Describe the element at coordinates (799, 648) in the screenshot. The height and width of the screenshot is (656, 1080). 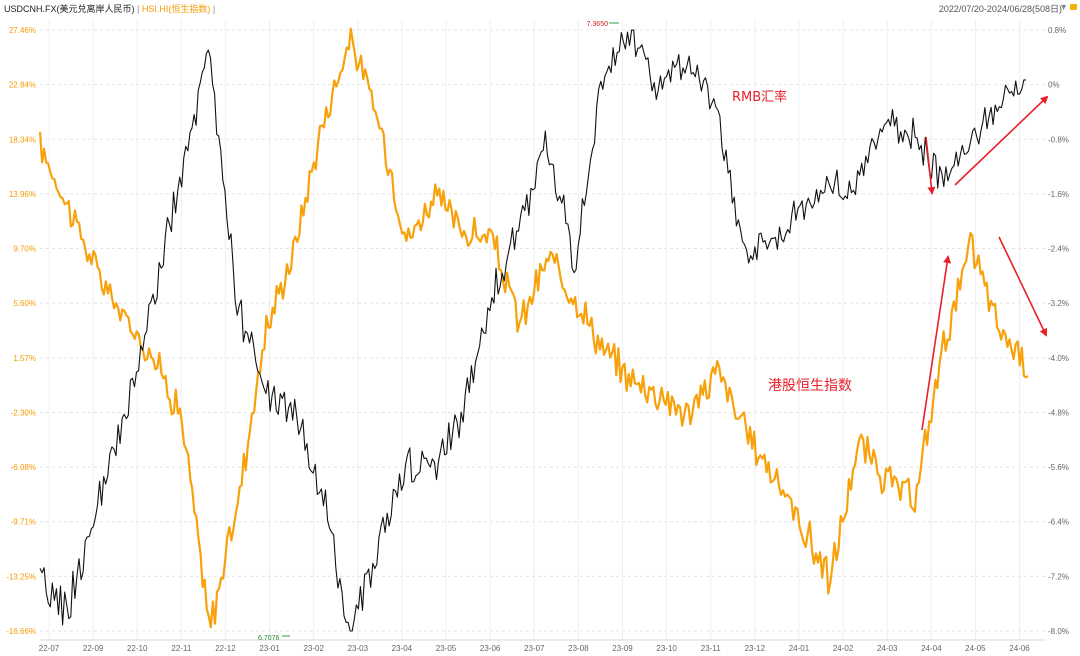
I see `x-tick-label: 24-01` at that location.